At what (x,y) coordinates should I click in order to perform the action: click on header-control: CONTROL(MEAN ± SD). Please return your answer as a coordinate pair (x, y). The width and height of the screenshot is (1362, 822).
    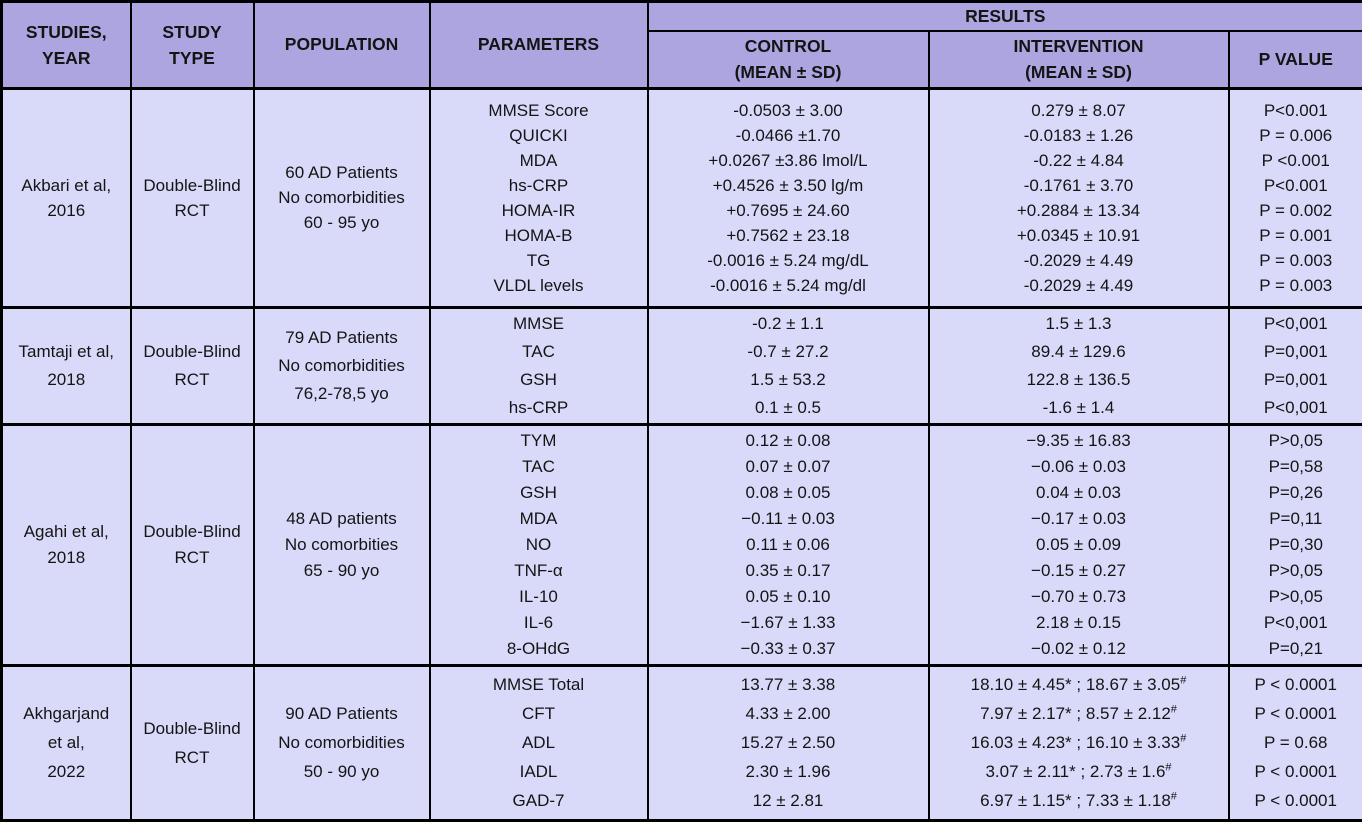
    Looking at the image, I should click on (788, 59).